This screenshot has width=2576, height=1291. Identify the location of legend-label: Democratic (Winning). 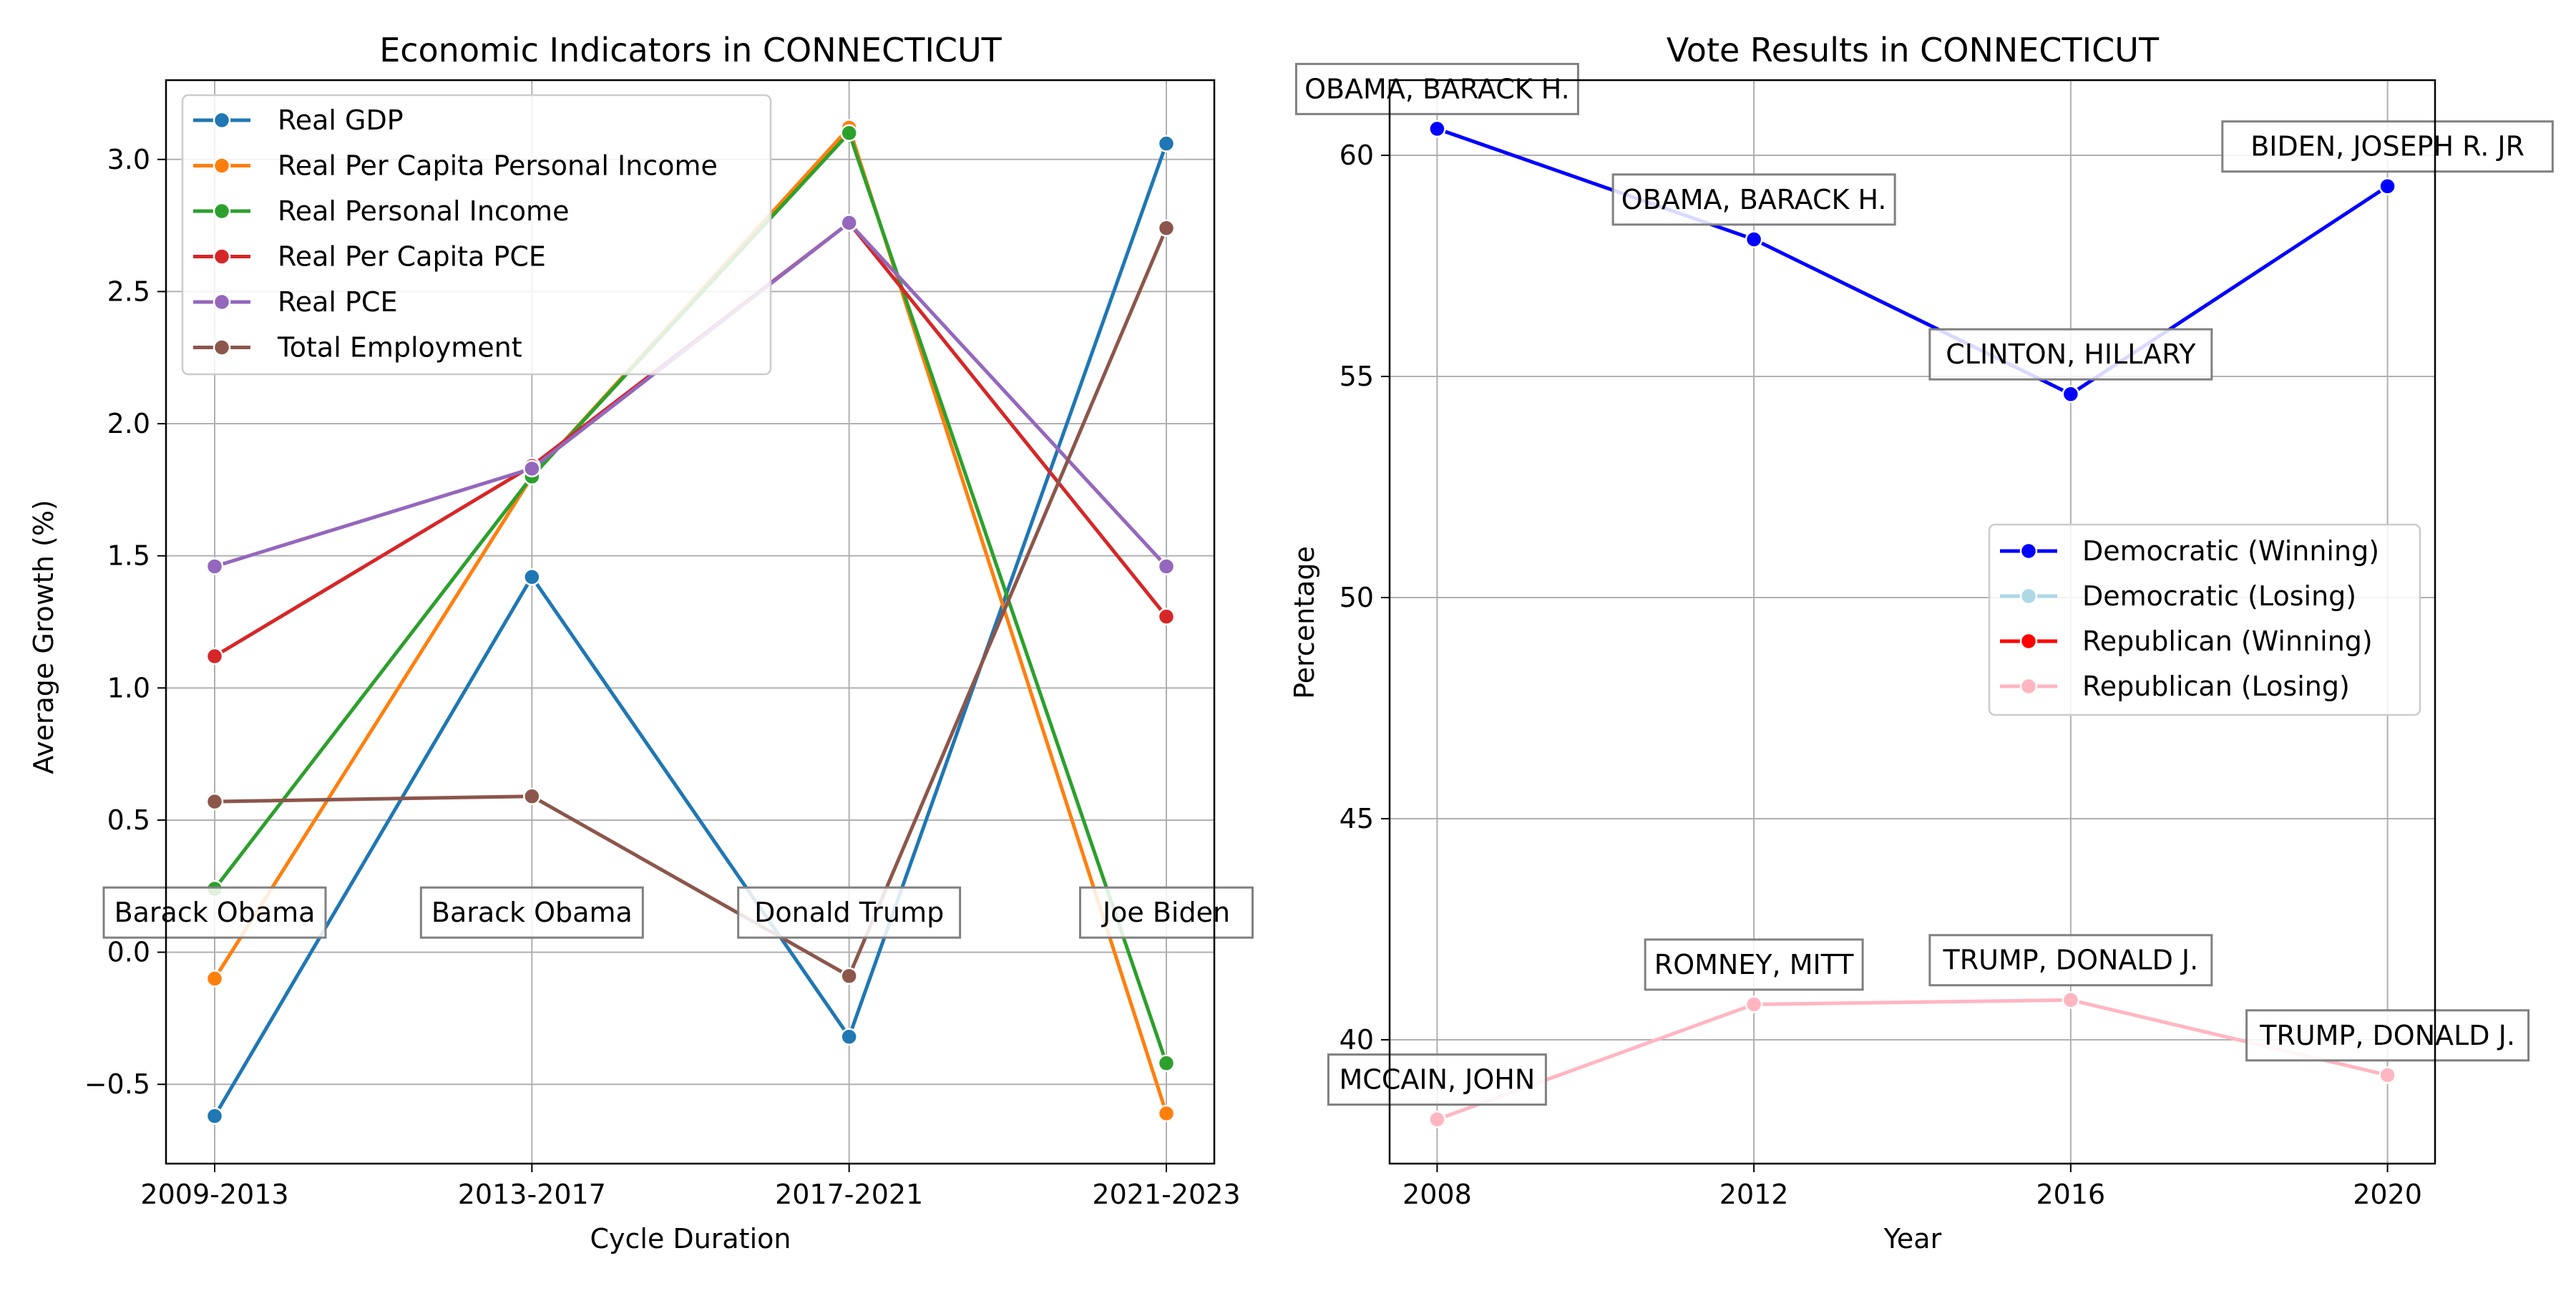
(2230, 551).